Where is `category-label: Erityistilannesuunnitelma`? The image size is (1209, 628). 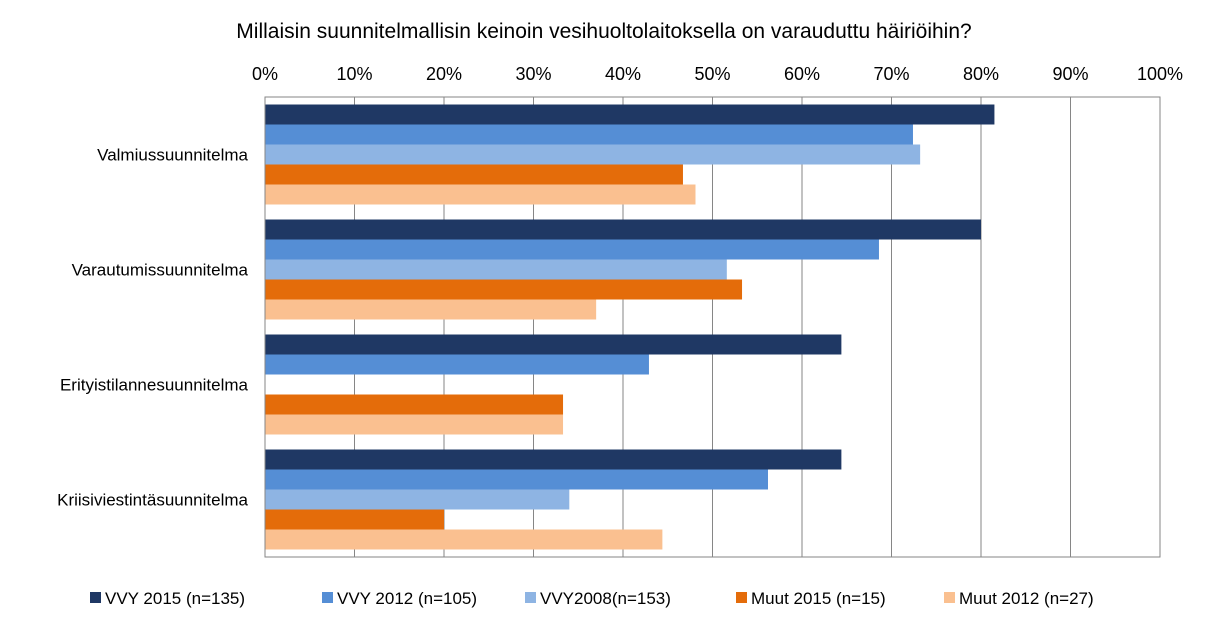 category-label: Erityistilannesuunnitelma is located at coordinates (154, 385).